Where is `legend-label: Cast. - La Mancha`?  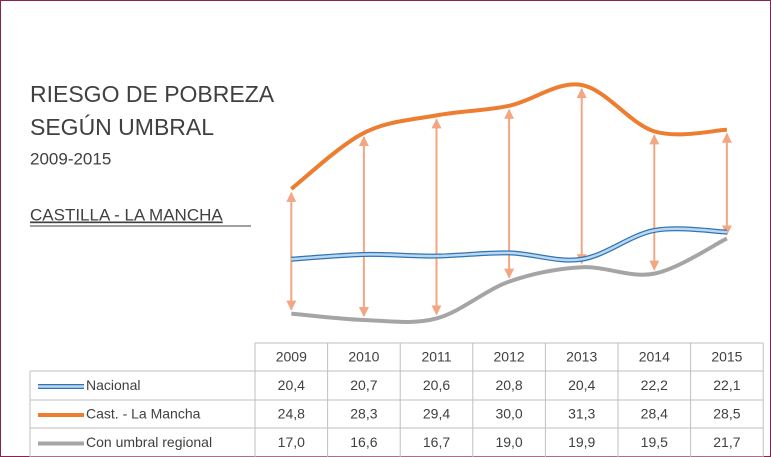
legend-label: Cast. - La Mancha is located at coordinates (143, 414).